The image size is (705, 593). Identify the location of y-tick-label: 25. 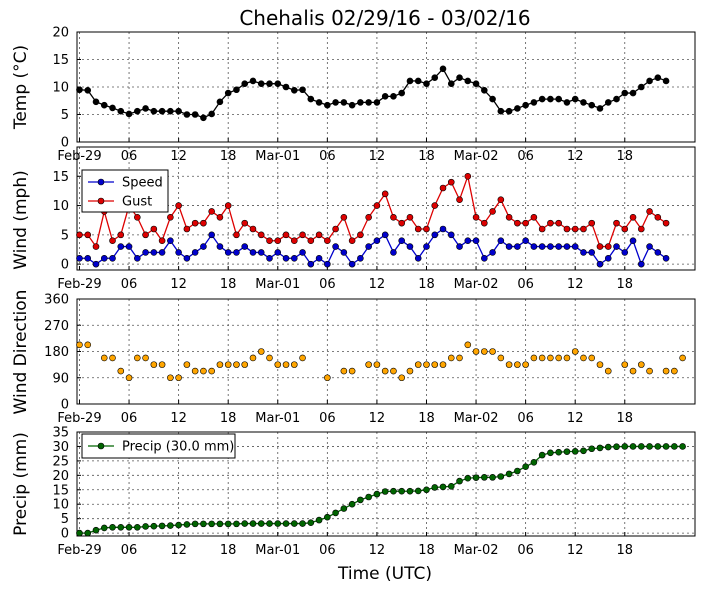
(60, 461).